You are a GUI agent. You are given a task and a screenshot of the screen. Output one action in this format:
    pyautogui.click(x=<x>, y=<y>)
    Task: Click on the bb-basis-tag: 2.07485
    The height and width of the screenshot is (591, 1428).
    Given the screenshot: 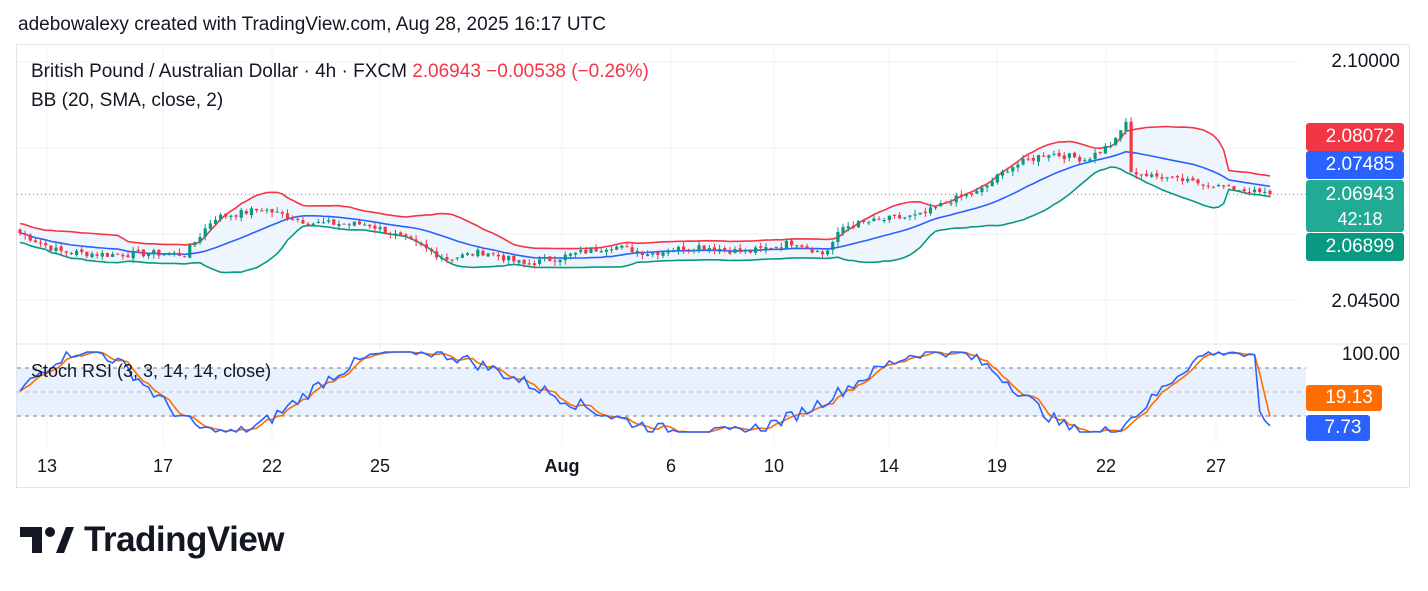 What is the action you would take?
    pyautogui.click(x=1355, y=165)
    